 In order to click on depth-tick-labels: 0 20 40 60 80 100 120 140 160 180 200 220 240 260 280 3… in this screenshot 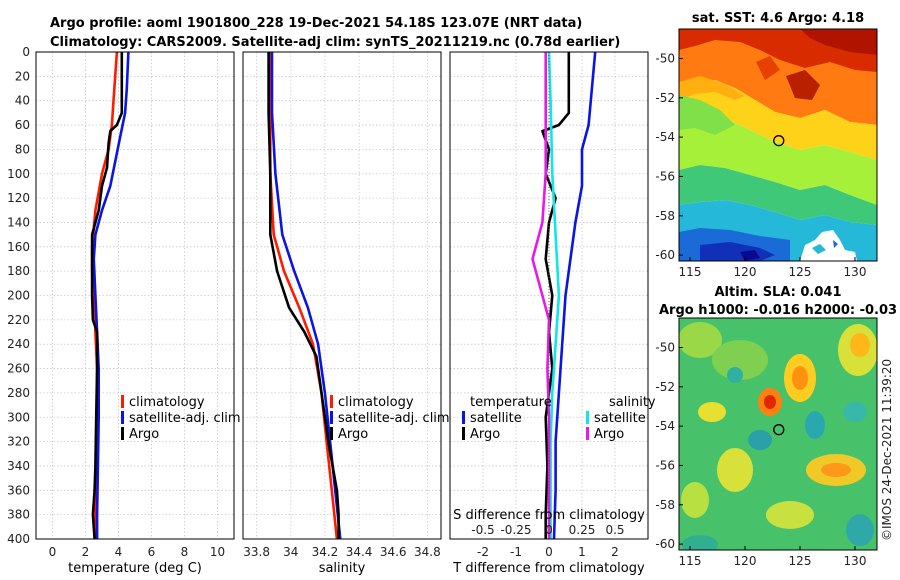, I will do `click(18, 295)`.